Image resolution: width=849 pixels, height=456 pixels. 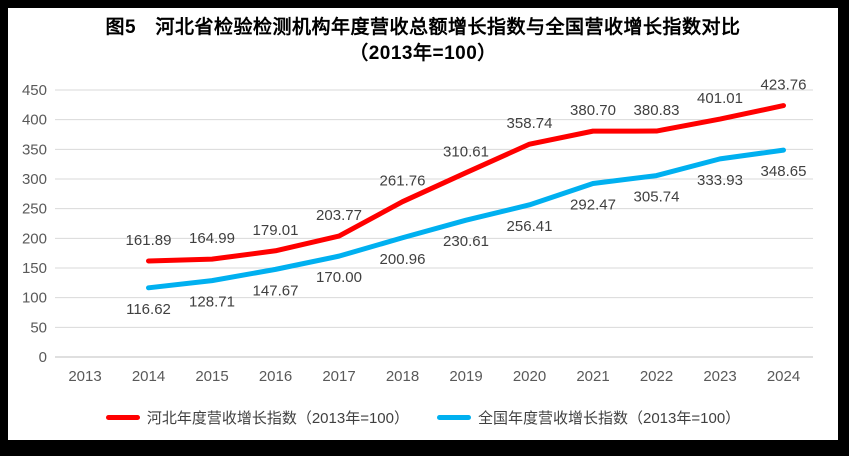 What do you see at coordinates (720, 98) in the screenshot?
I see `data-label: 401.01` at bounding box center [720, 98].